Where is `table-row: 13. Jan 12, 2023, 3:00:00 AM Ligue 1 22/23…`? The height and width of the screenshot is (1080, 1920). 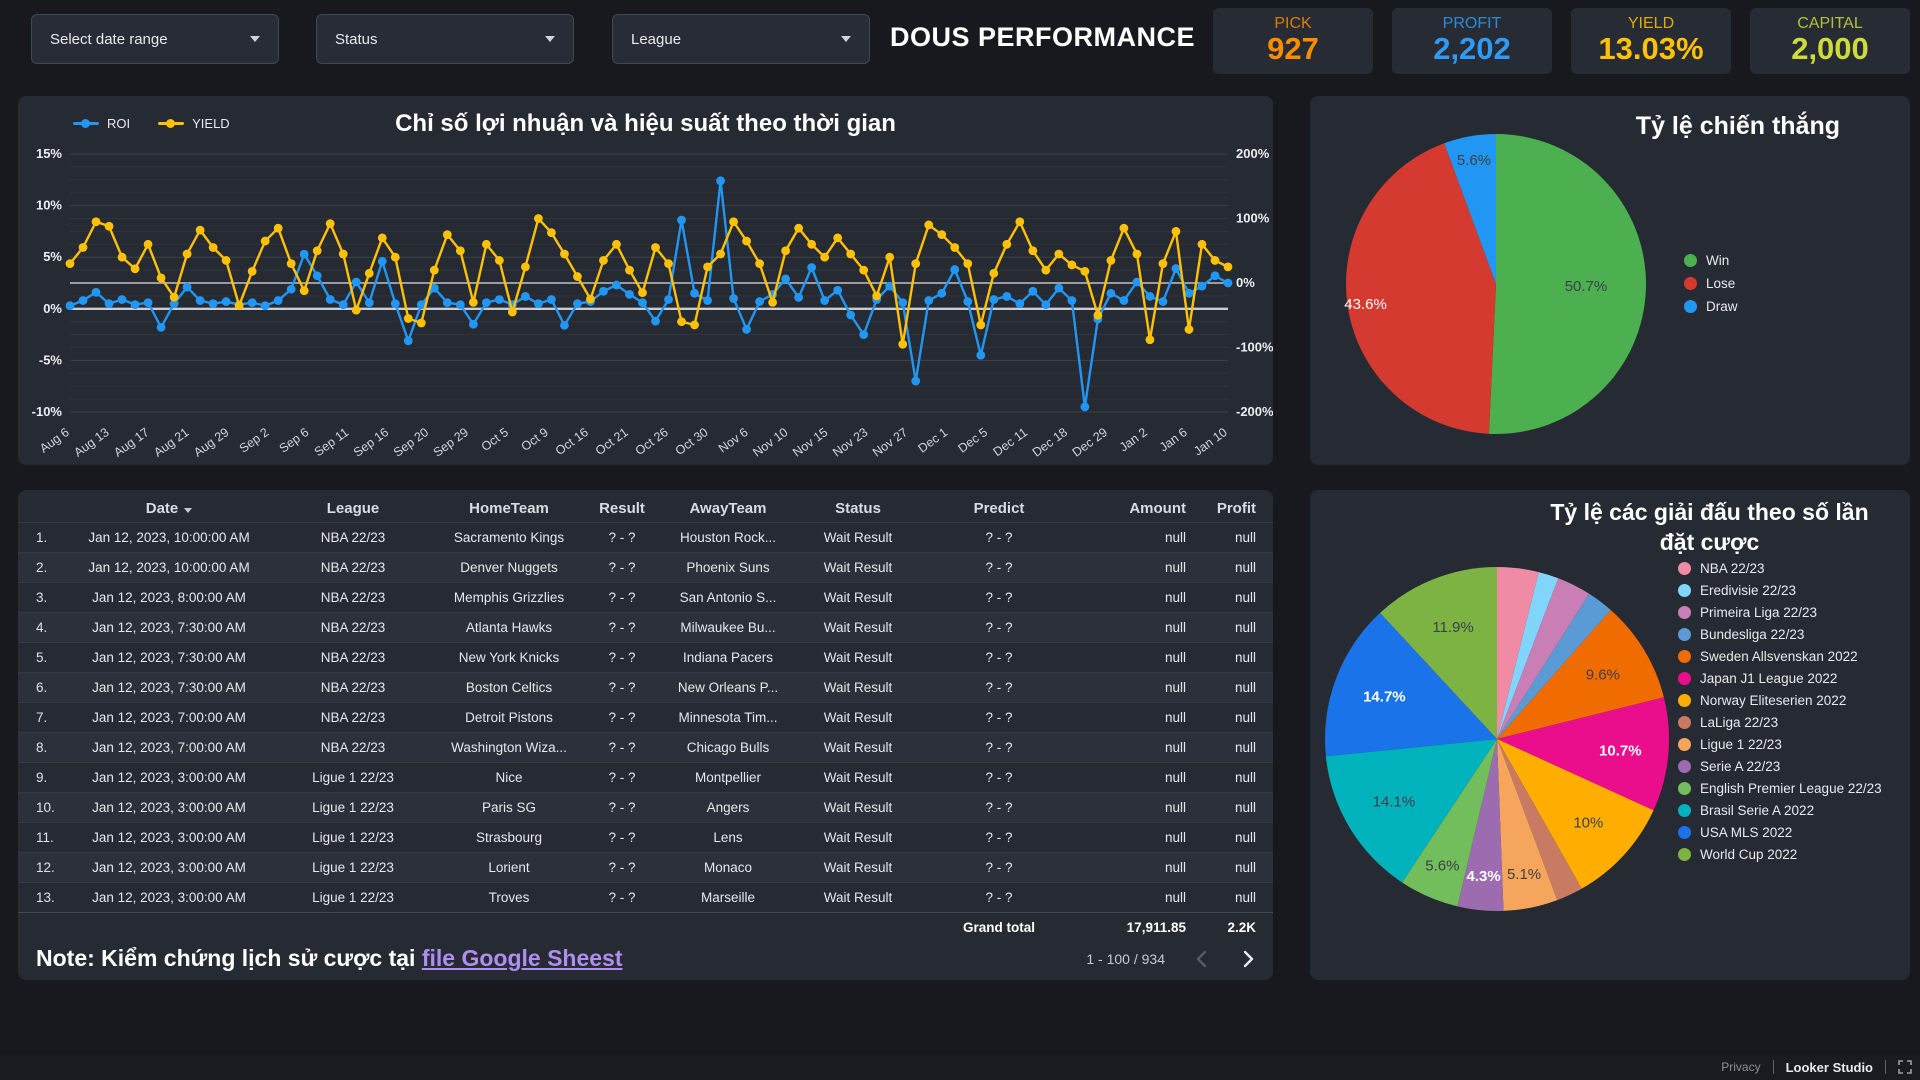
table-row: 13. Jan 12, 2023, 3:00:00 AM Ligue 1 22/23… is located at coordinates (645, 897).